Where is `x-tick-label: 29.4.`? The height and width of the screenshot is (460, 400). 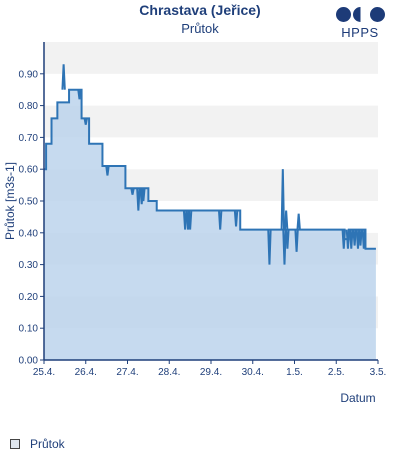 x-tick-label: 29.4. is located at coordinates (211, 372).